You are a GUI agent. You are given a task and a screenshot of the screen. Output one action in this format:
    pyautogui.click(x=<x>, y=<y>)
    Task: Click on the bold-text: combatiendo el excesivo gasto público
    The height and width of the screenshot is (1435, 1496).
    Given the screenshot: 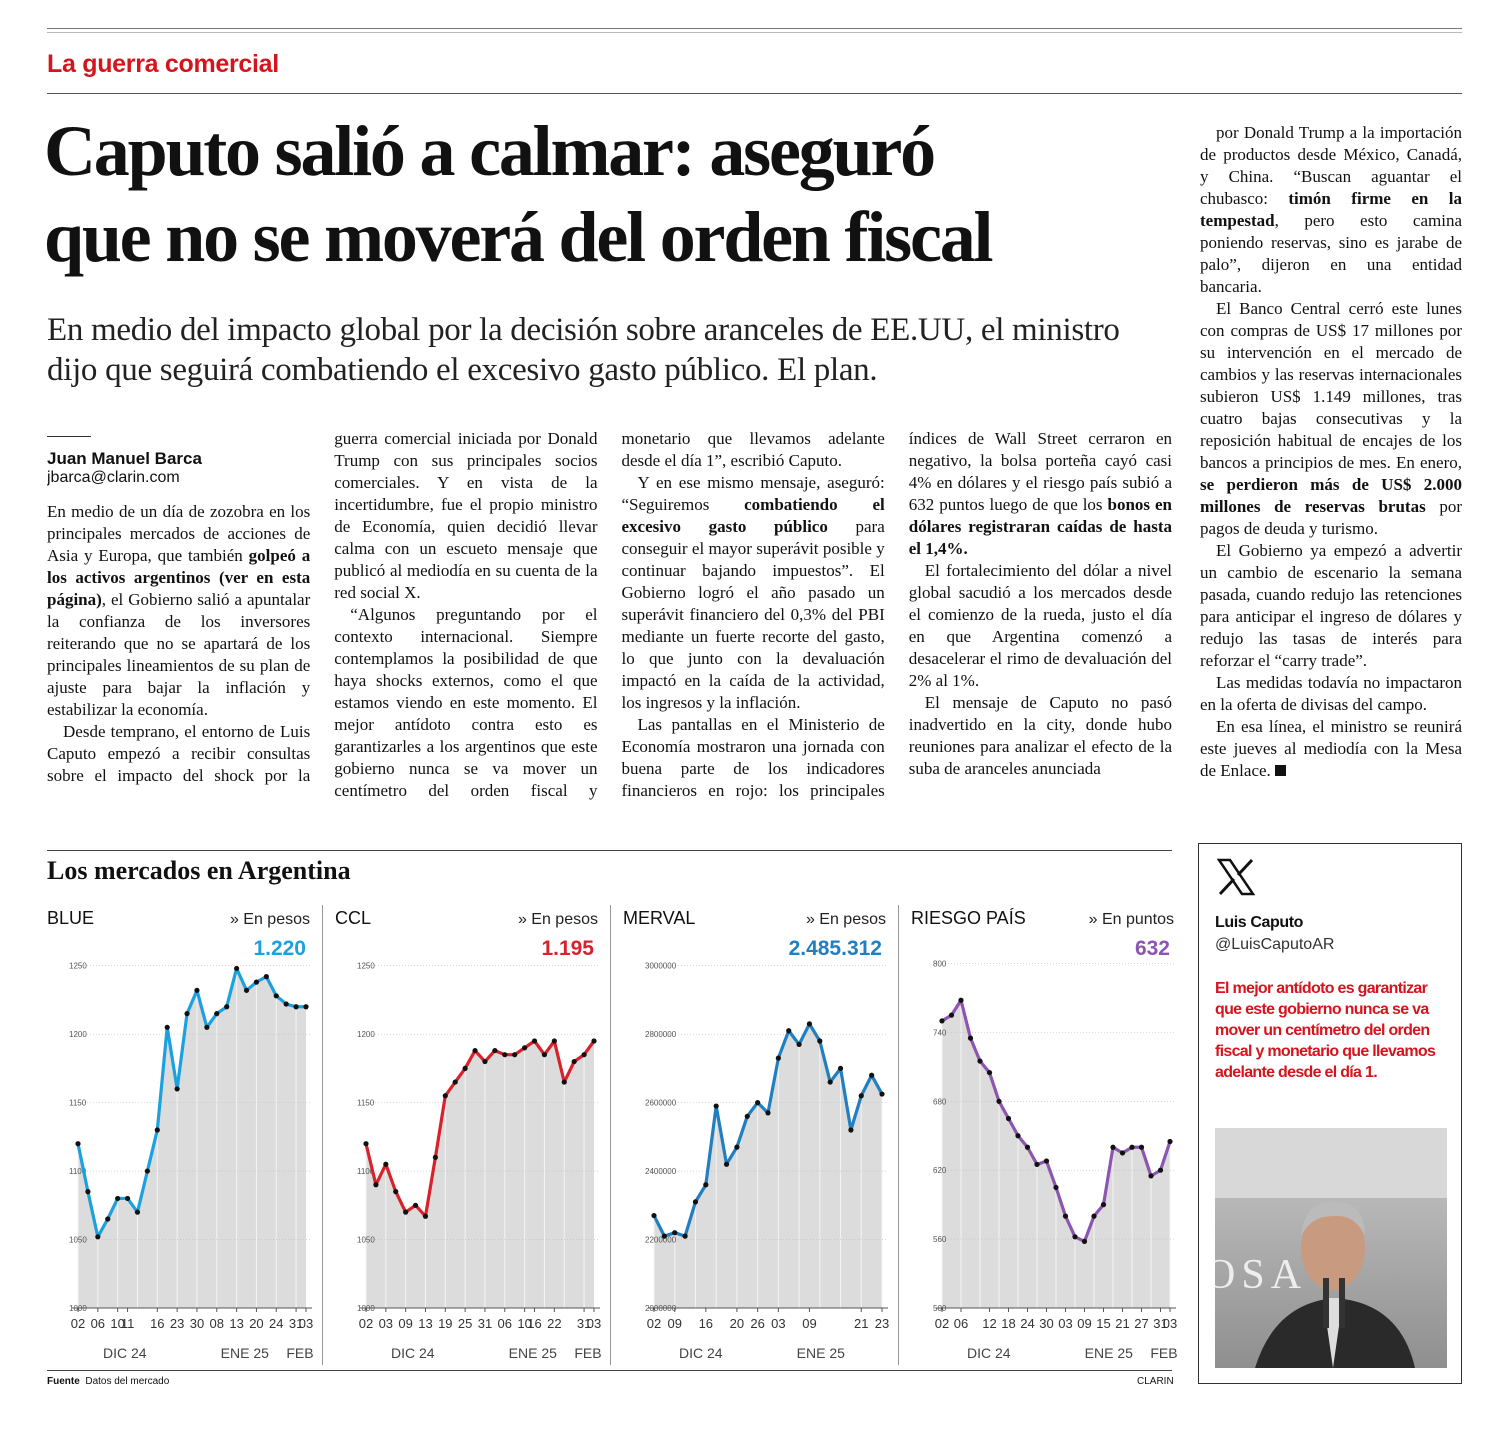 What is the action you would take?
    pyautogui.click(x=753, y=515)
    